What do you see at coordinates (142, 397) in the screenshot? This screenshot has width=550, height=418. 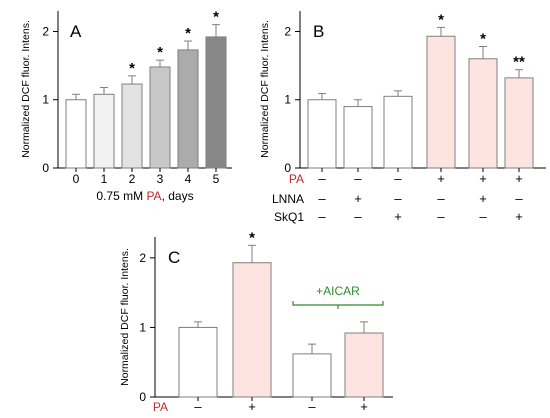 I see `panel-c-y-tick-label: 0` at bounding box center [142, 397].